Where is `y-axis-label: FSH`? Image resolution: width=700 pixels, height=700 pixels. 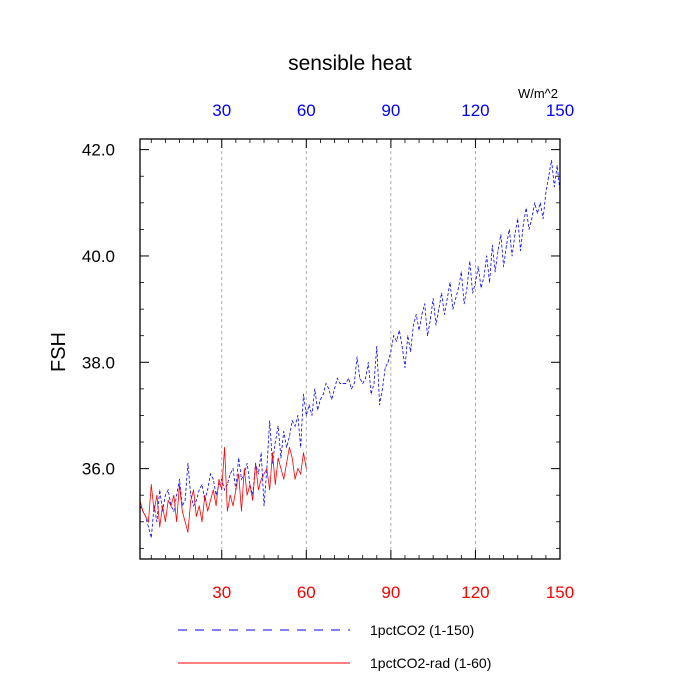
y-axis-label: FSH is located at coordinates (59, 352).